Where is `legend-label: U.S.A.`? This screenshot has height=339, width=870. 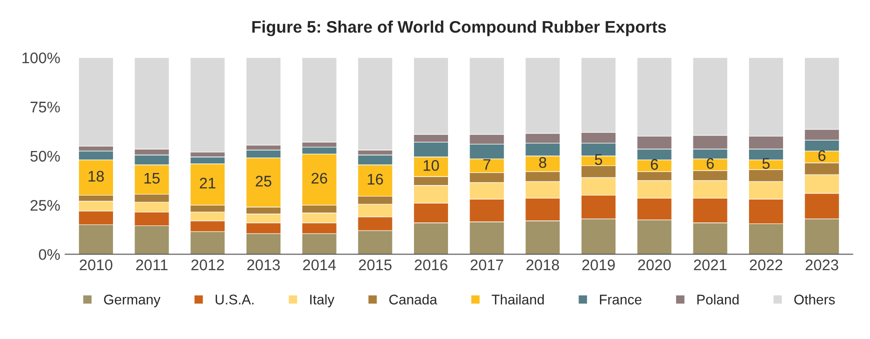
legend-label: U.S.A. is located at coordinates (235, 299).